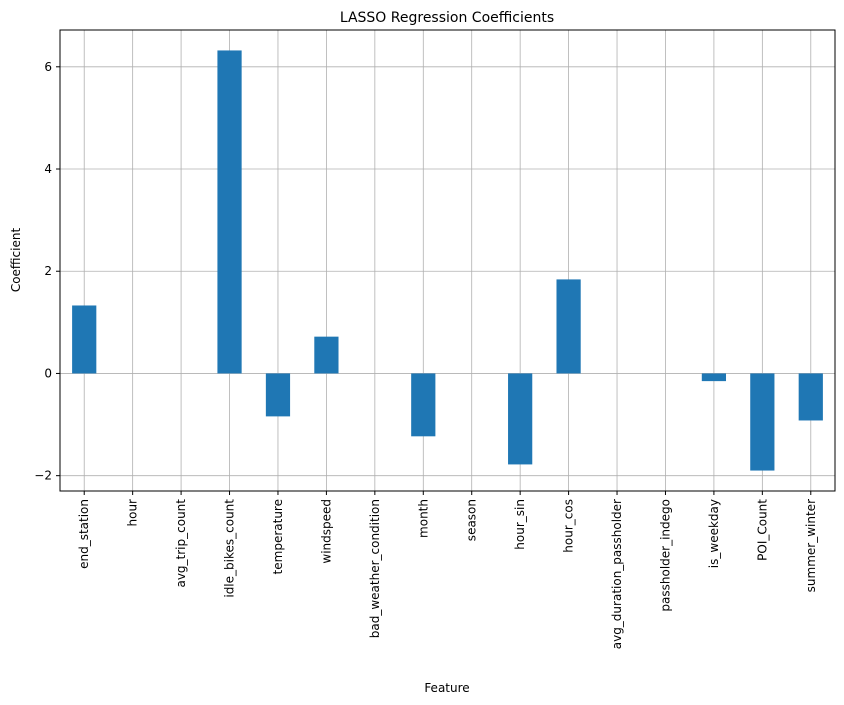 This screenshot has height=705, width=844. What do you see at coordinates (520, 419) in the screenshot?
I see `bar-hour-sin` at bounding box center [520, 419].